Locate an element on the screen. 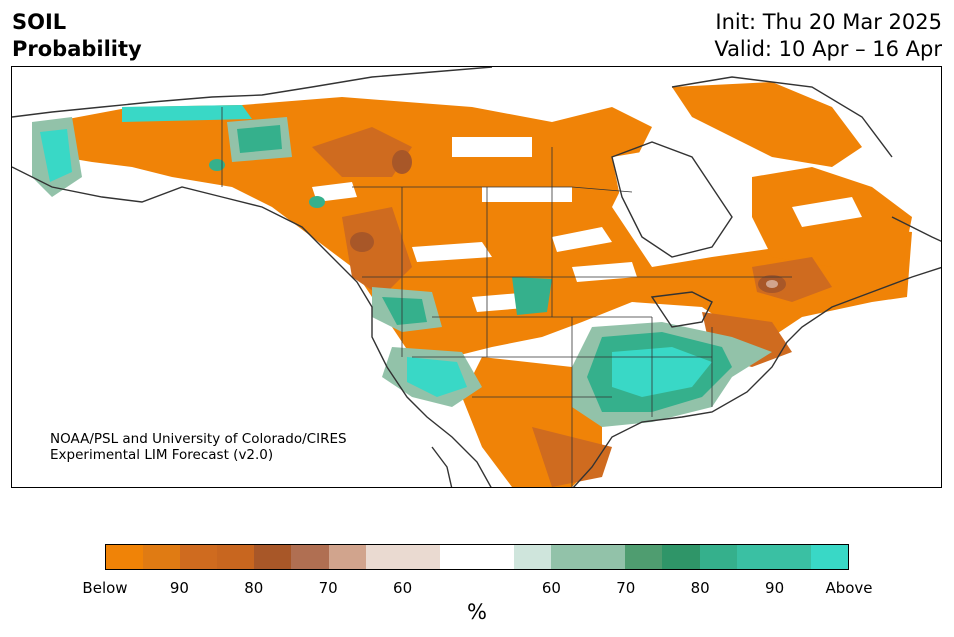 The height and width of the screenshot is (637, 954). colorbar-tick-label: Below is located at coordinates (105, 588).